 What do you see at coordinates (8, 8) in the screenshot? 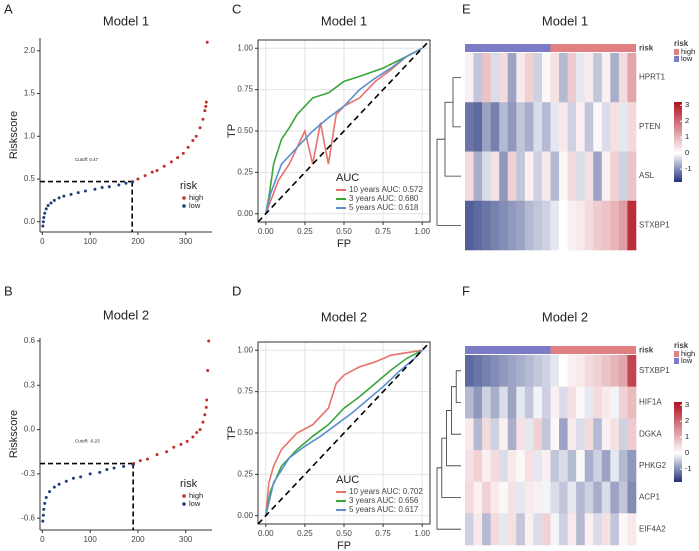
I see `panel-label: A` at bounding box center [8, 8].